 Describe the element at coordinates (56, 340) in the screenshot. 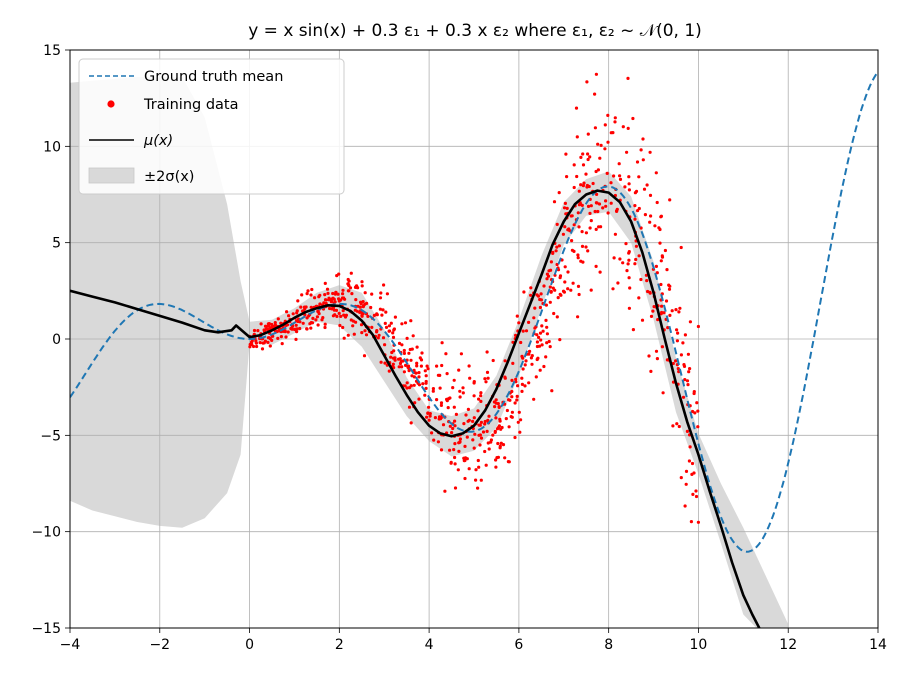

I see `y-tick-label: 0` at that location.